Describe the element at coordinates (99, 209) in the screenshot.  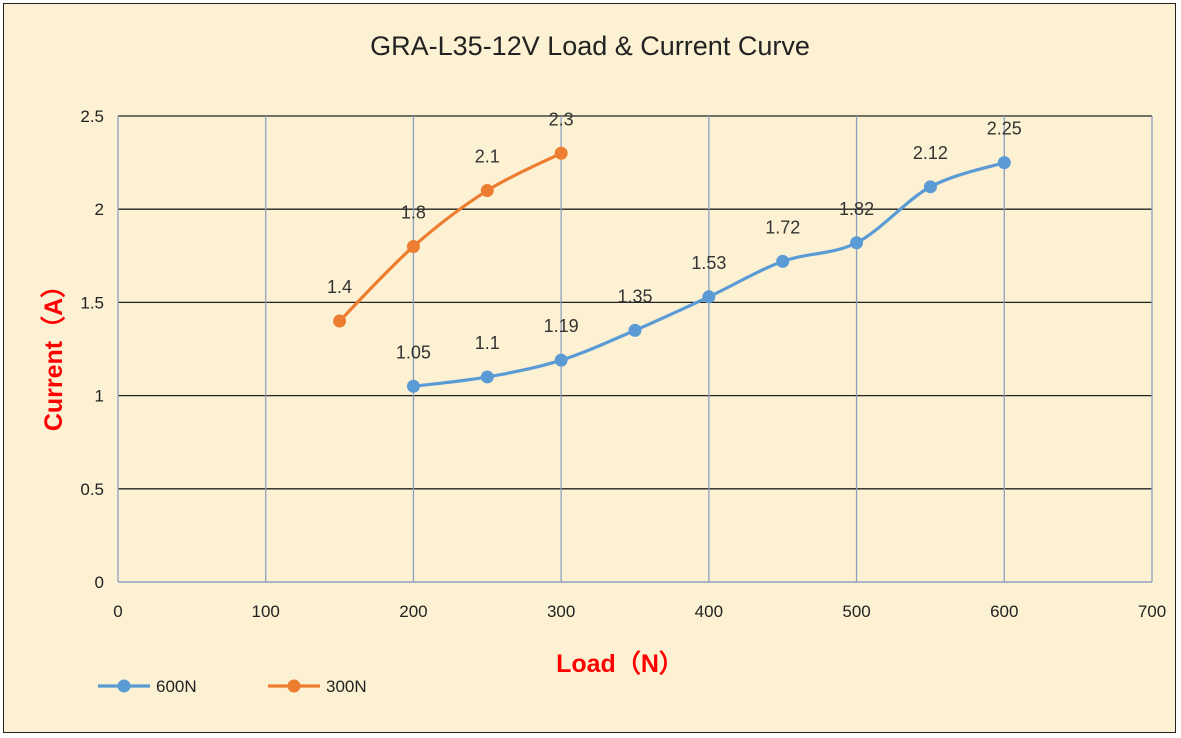
I see `y-tick-label: 2` at that location.